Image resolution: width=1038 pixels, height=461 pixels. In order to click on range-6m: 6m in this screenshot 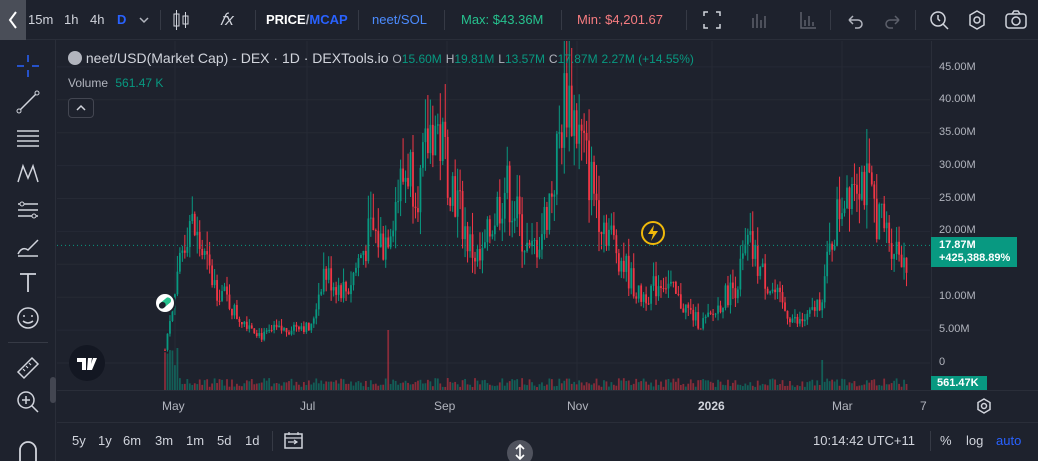, I will do `click(132, 440)`.